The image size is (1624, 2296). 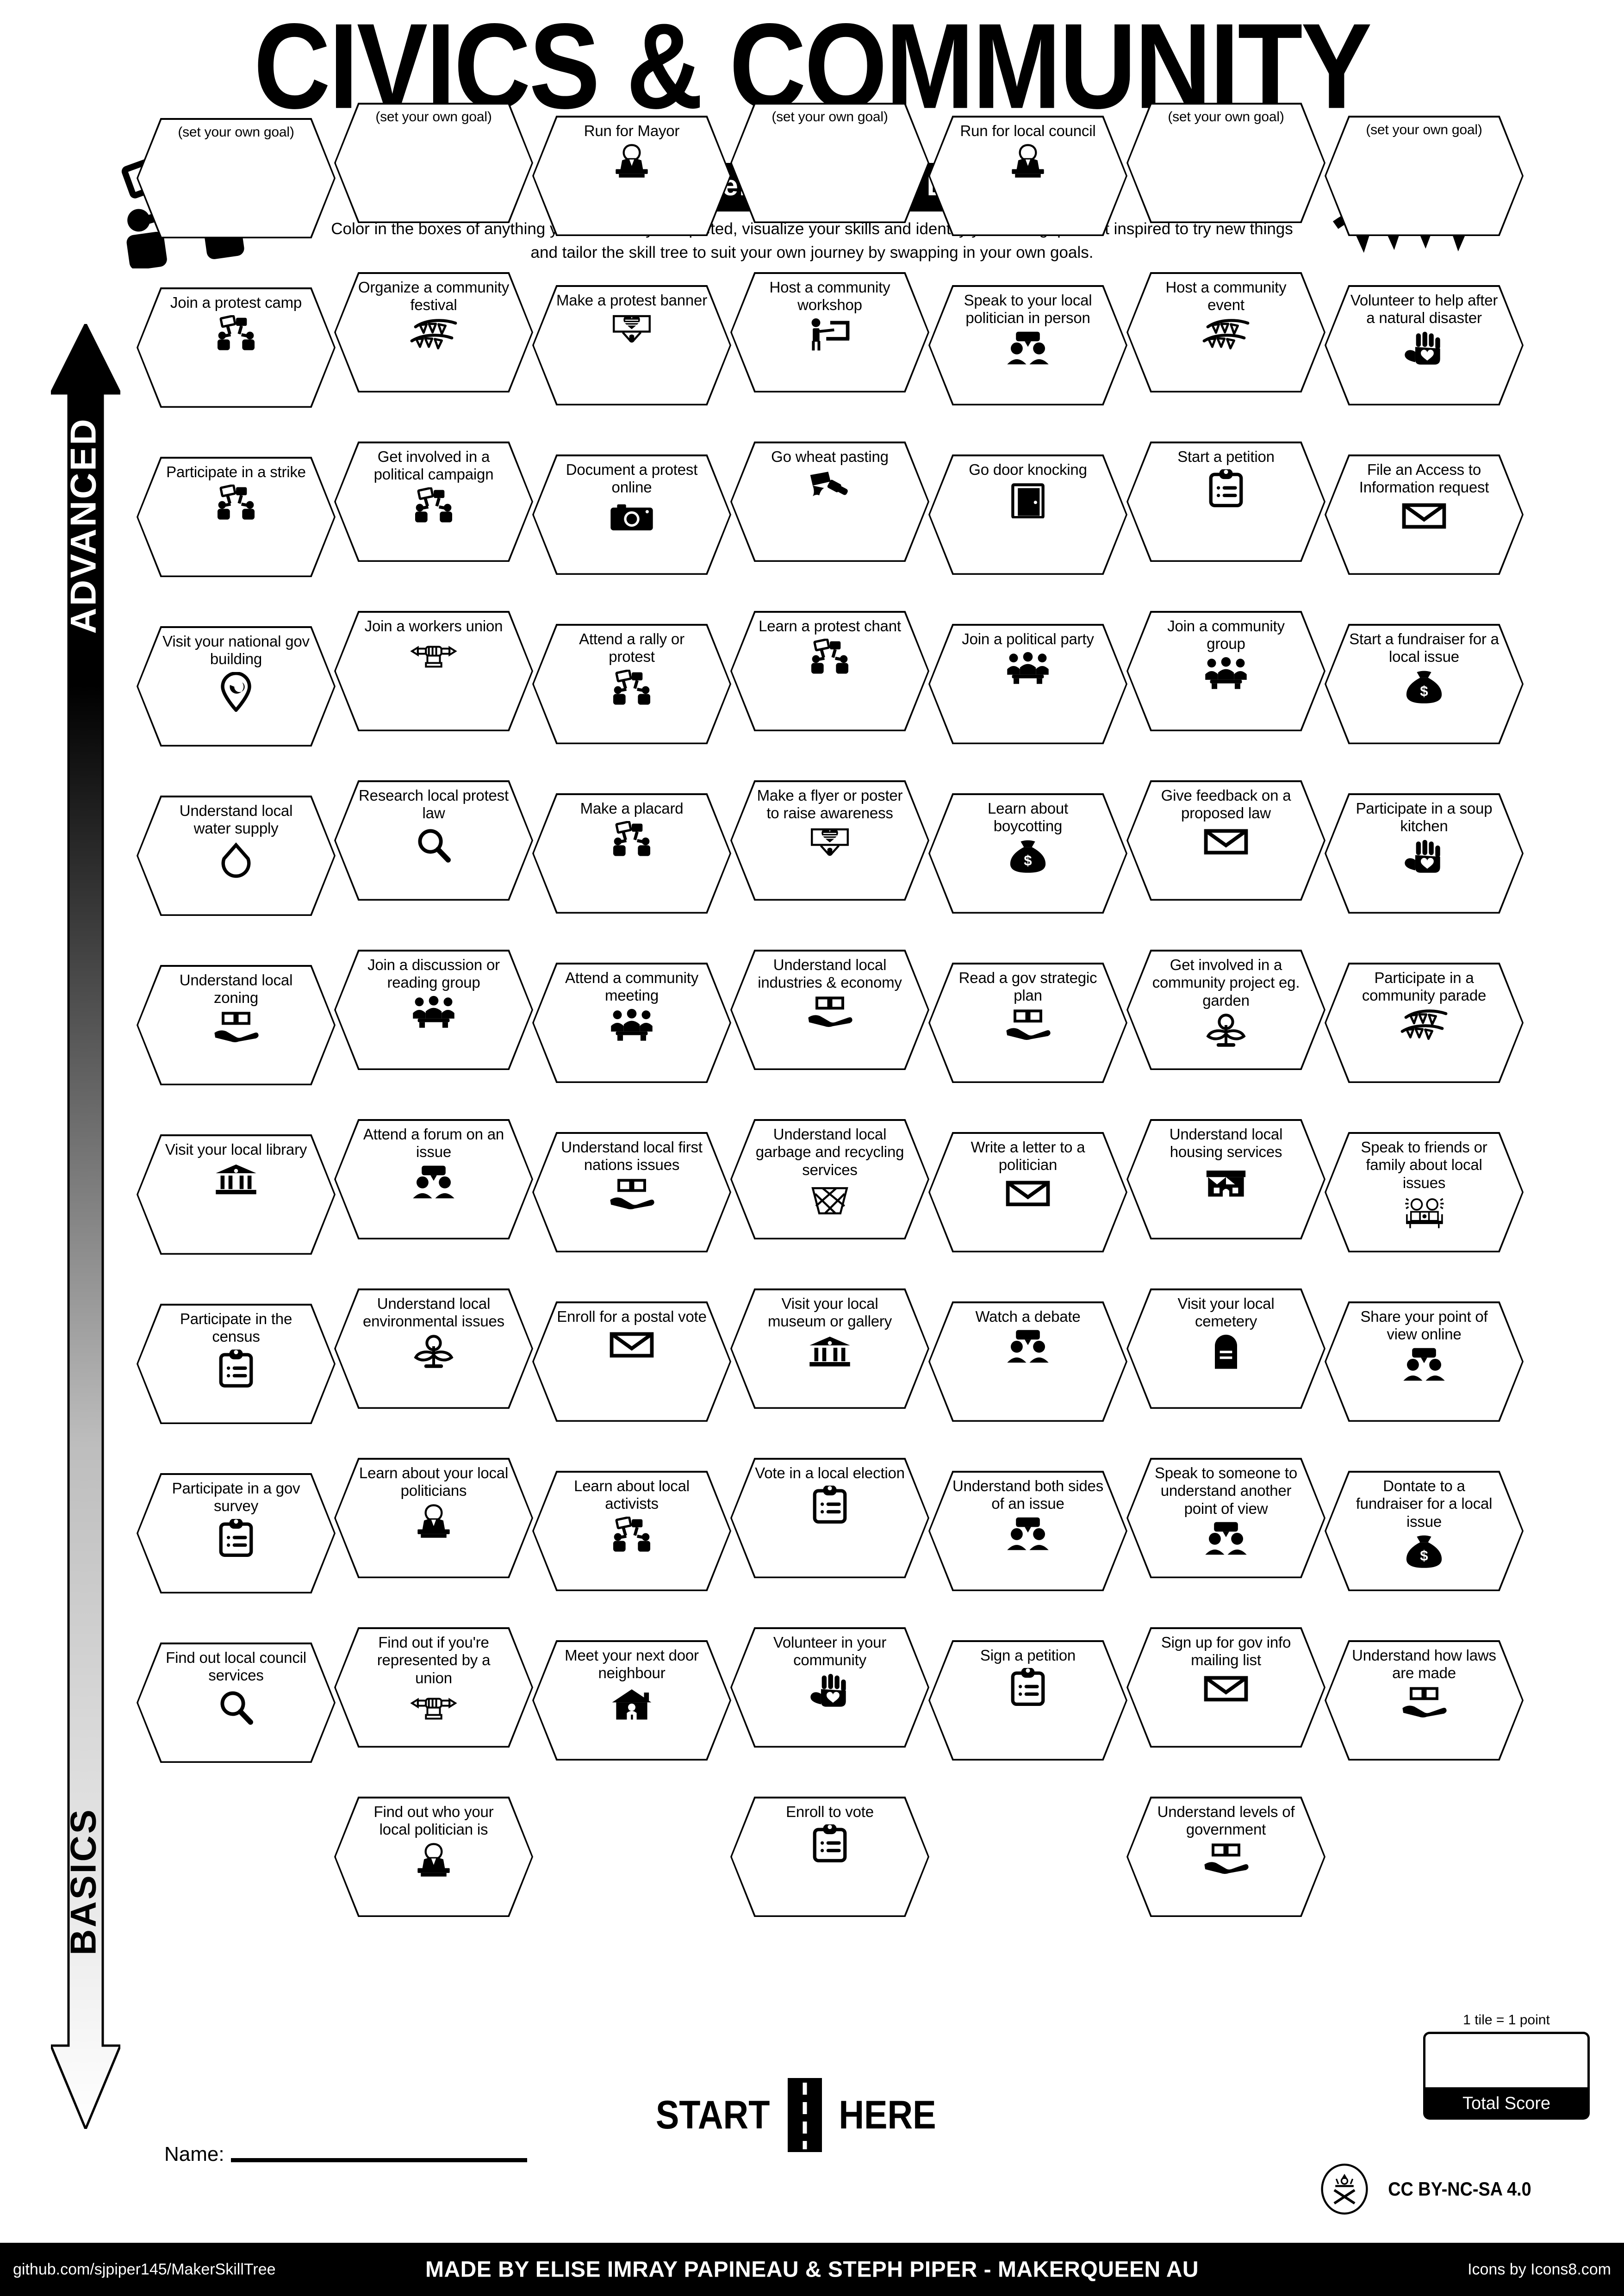 What do you see at coordinates (631, 1700) in the screenshot?
I see `skill-tile: Meet your next door neighbour` at bounding box center [631, 1700].